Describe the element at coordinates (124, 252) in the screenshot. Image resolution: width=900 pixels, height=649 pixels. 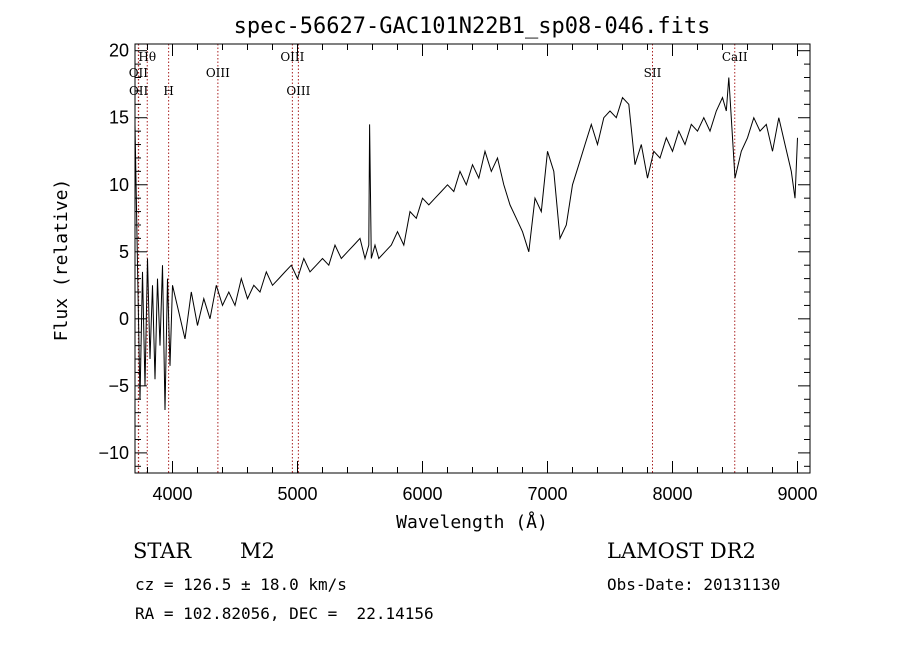
I see `y-tick-label: 5` at that location.